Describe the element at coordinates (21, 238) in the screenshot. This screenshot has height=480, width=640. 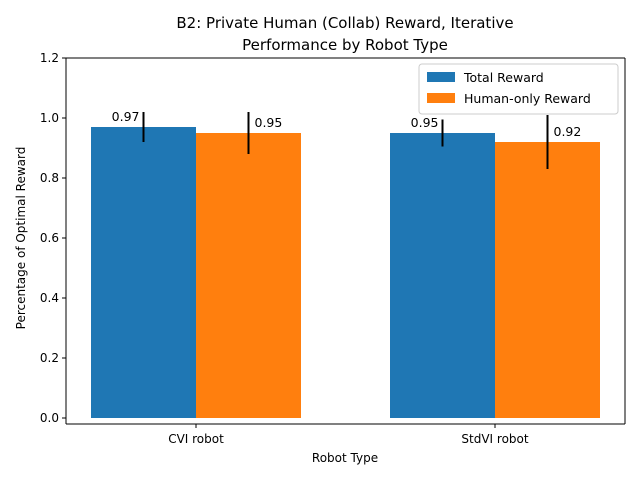
I see `y-axis-label: Percentage of Optimal Reward` at that location.